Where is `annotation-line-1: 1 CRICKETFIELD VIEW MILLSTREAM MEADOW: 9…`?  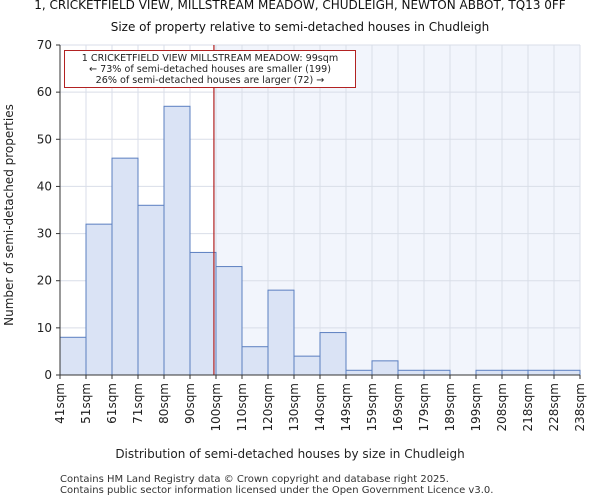
annotation-line-1: 1 CRICKETFIELD VIEW MILLSTREAM MEADOW: 9… is located at coordinates (210, 58).